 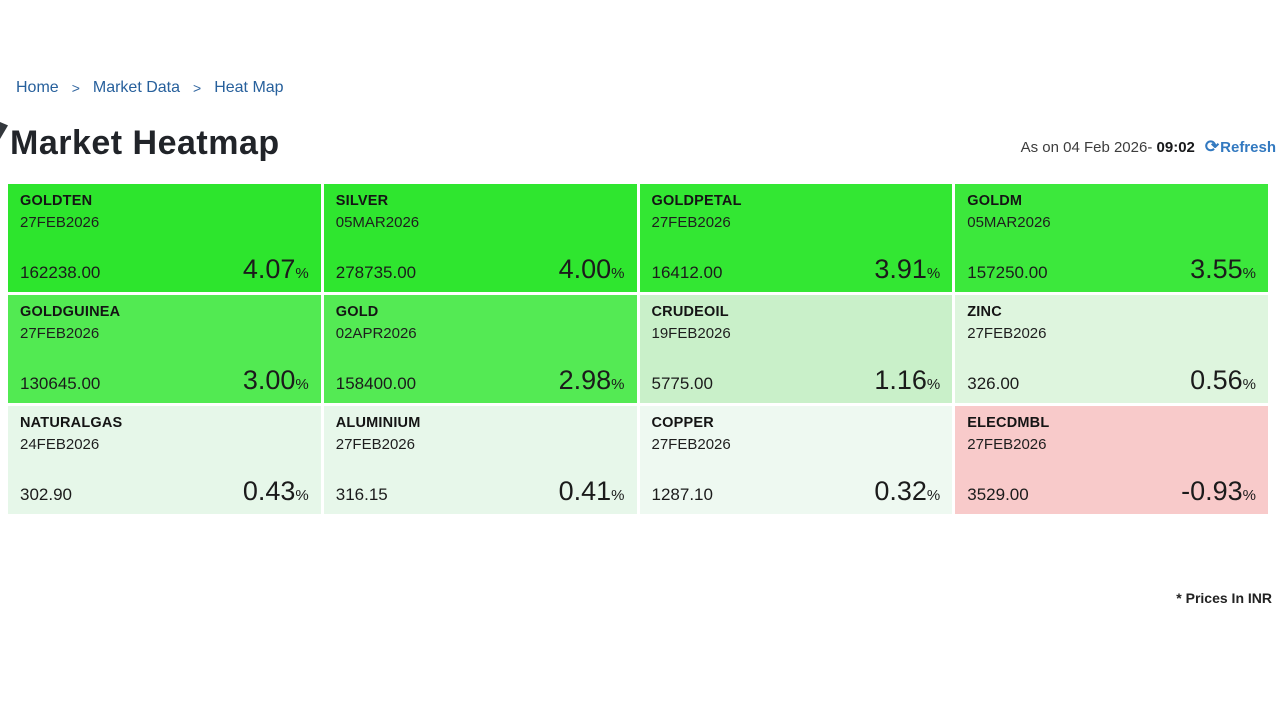 I want to click on as-on-text: As on 04 Feb 2026-, so click(x=1088, y=147).